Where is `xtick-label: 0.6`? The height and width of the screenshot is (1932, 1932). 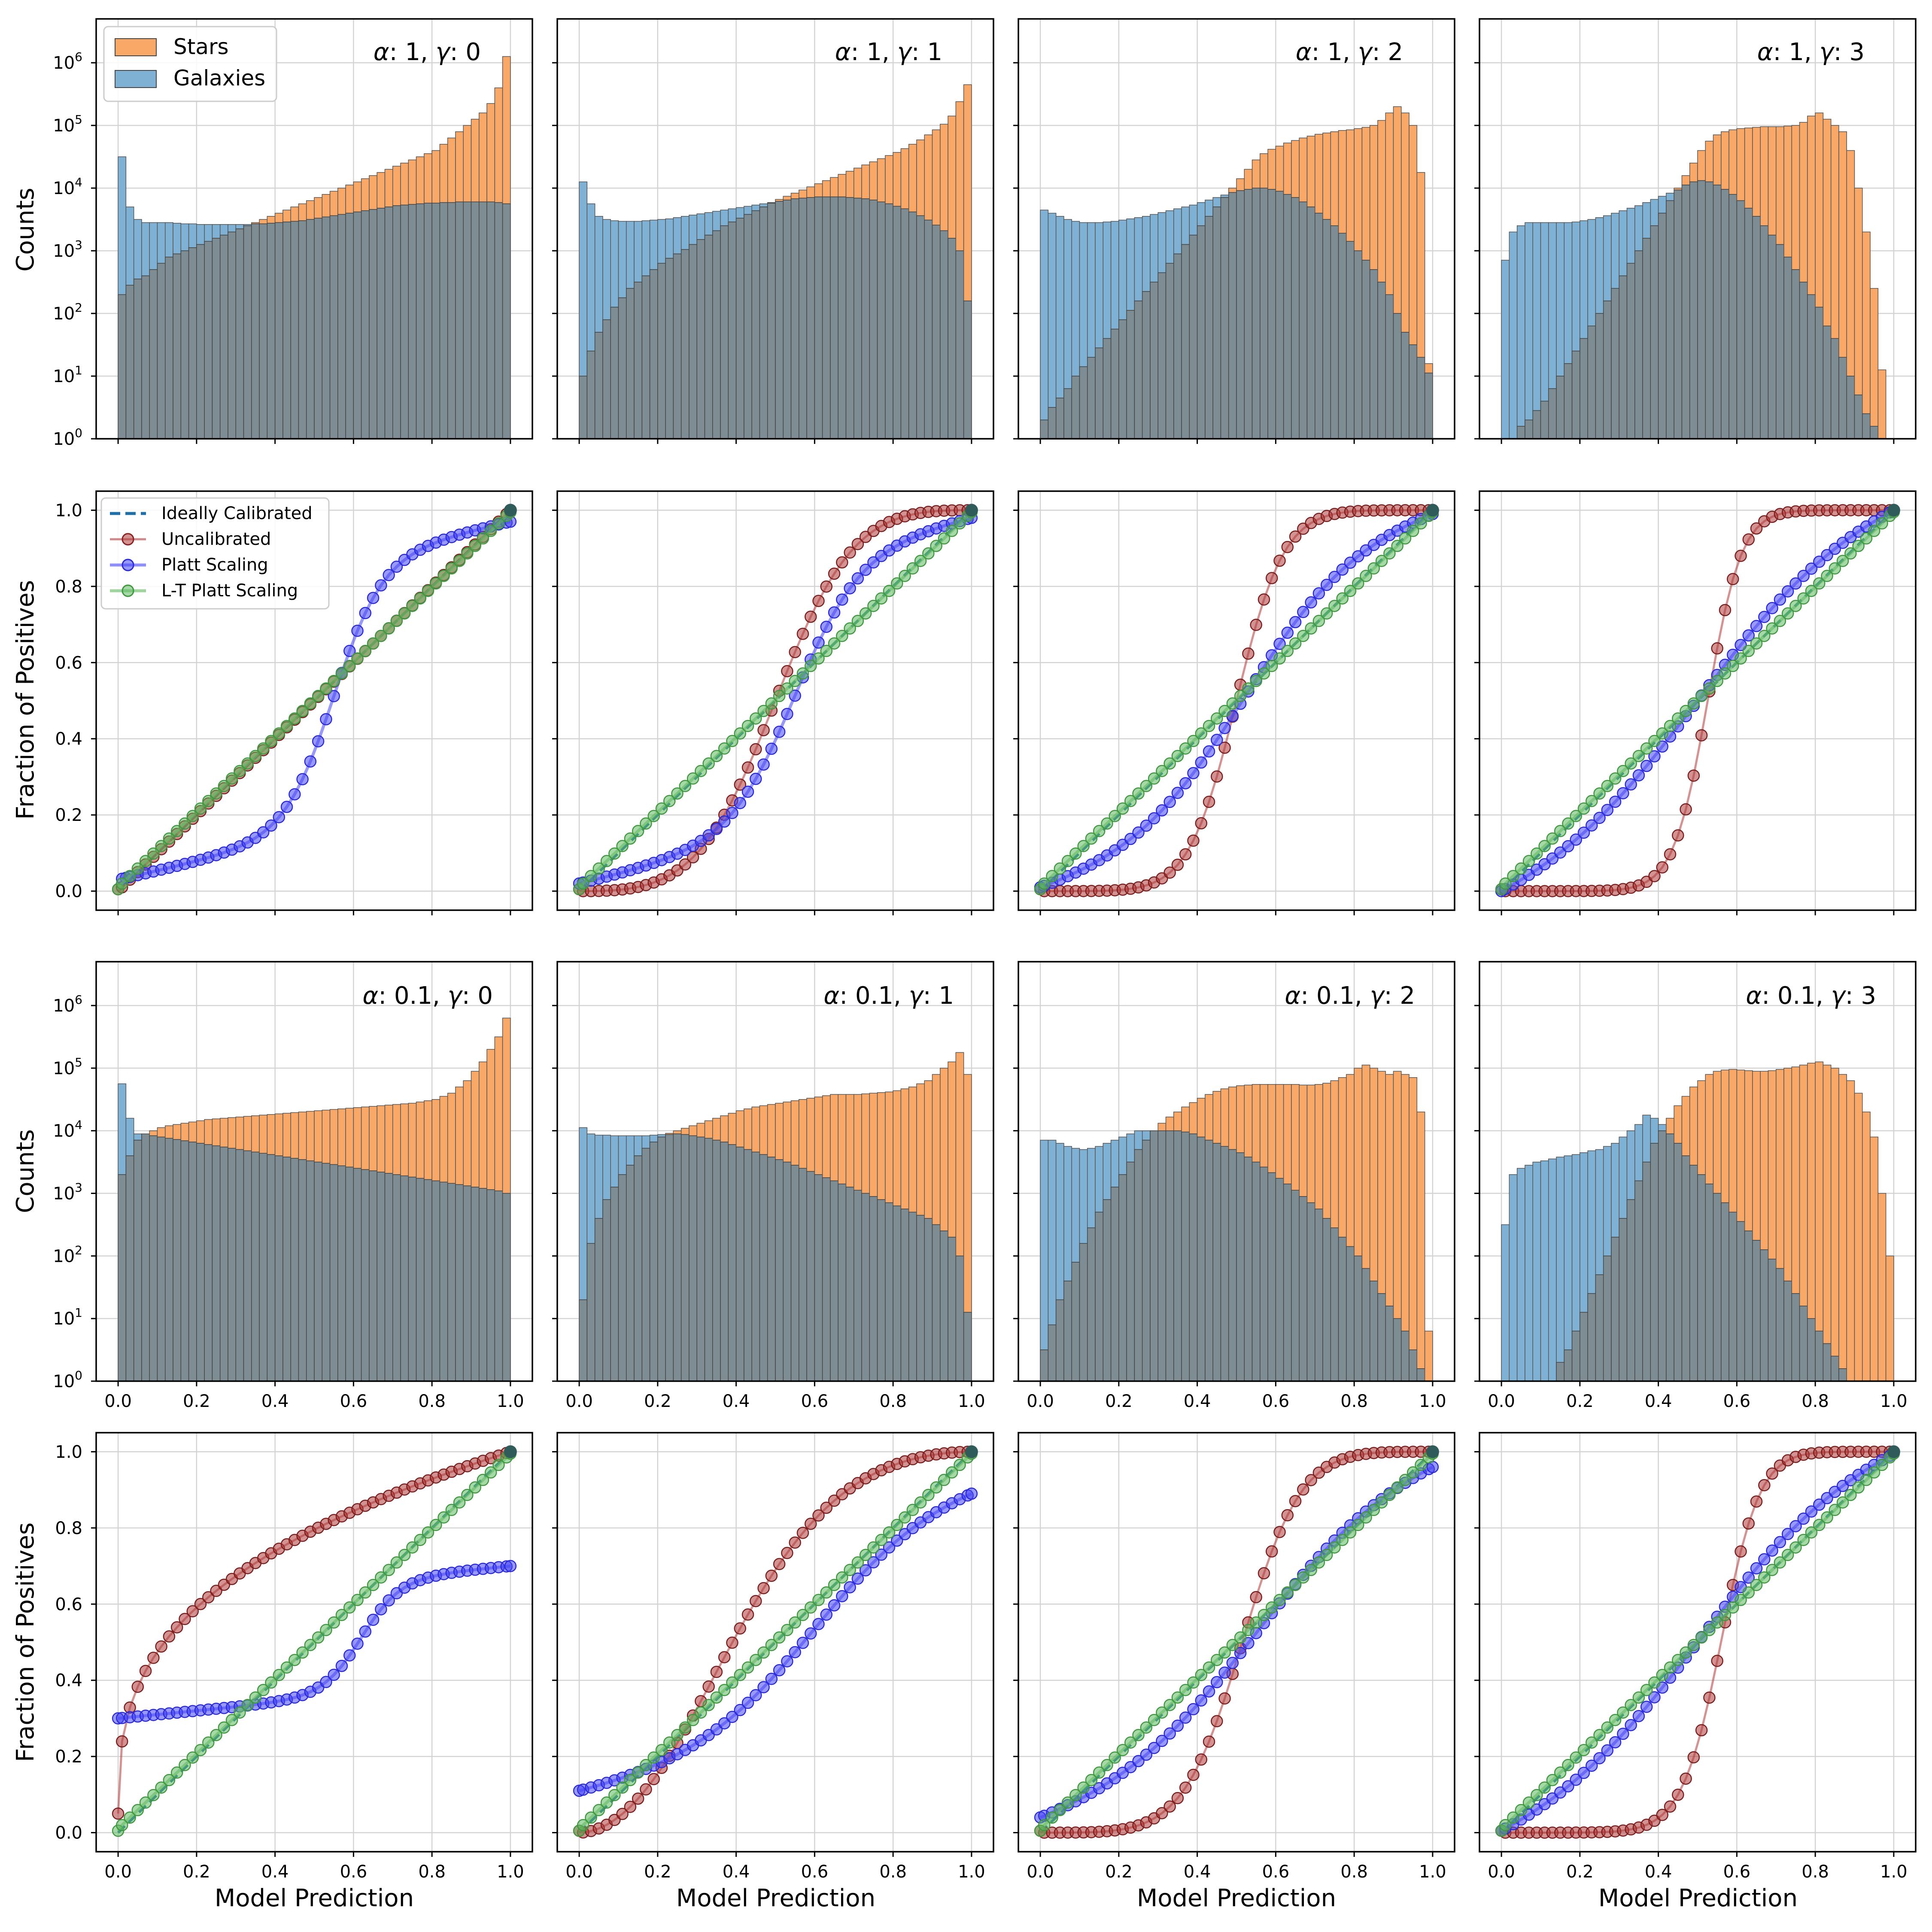
xtick-label: 0.6 is located at coordinates (815, 1401).